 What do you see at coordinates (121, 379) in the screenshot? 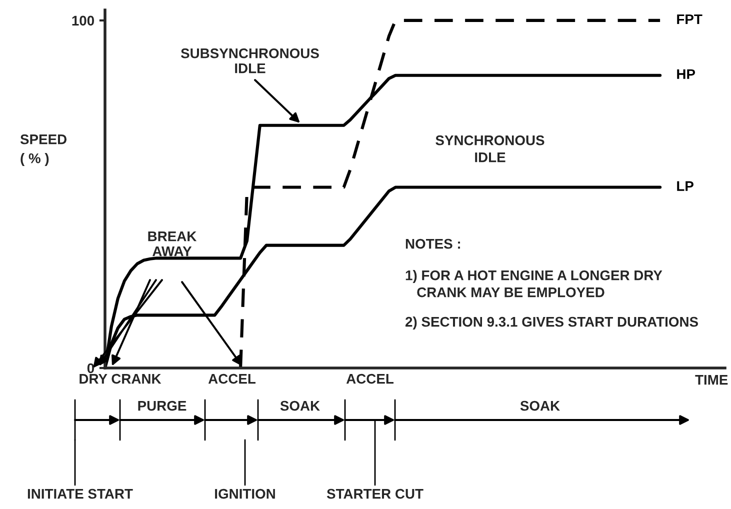
I see `text: DRY CRANK` at bounding box center [121, 379].